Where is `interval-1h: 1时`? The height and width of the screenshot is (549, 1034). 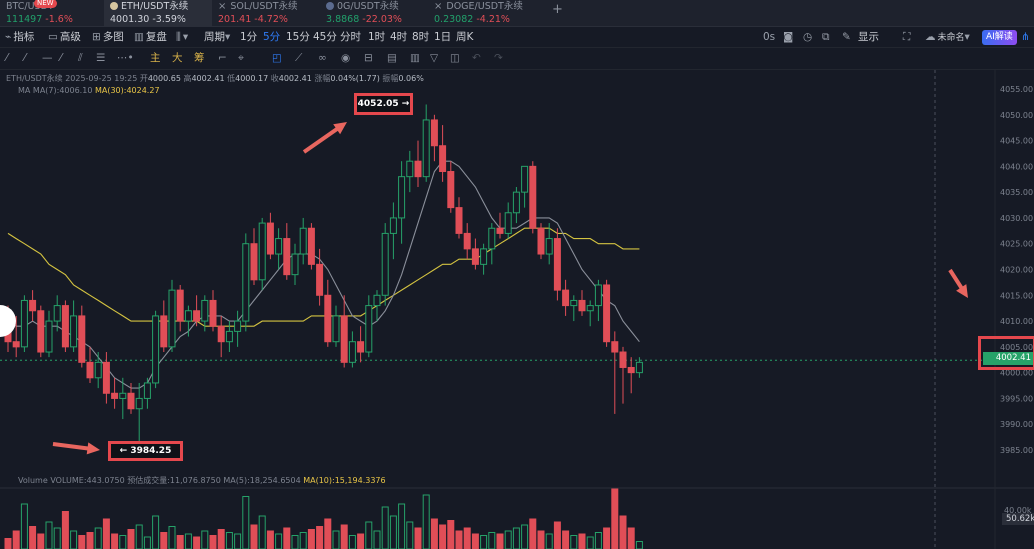
interval-1h: 1时 is located at coordinates (377, 37).